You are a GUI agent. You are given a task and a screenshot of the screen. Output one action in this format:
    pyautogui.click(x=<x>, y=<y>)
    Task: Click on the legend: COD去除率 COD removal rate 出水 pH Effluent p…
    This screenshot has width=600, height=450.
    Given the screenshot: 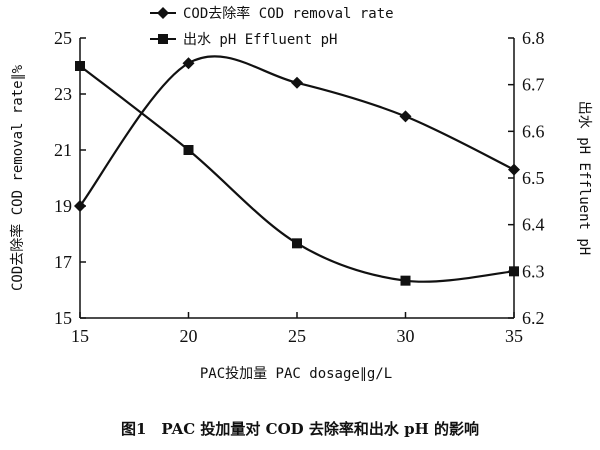 What is the action you would take?
    pyautogui.click(x=272, y=26)
    